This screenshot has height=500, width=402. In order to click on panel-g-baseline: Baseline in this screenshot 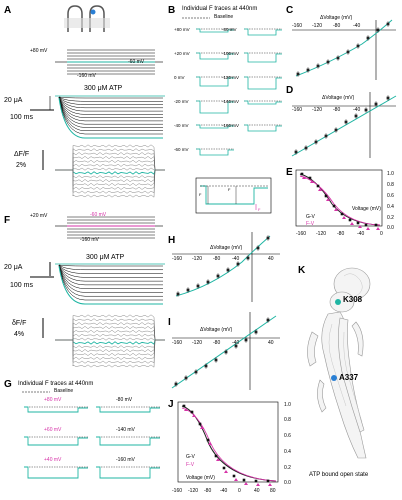, I will do `click(64, 391)`.